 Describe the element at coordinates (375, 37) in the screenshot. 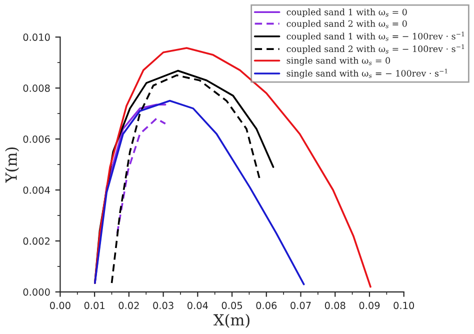

I see `legend-label: coupled sand 1 with ω$_{s}$ = − 100rev · s$^{−1}$` at that location.